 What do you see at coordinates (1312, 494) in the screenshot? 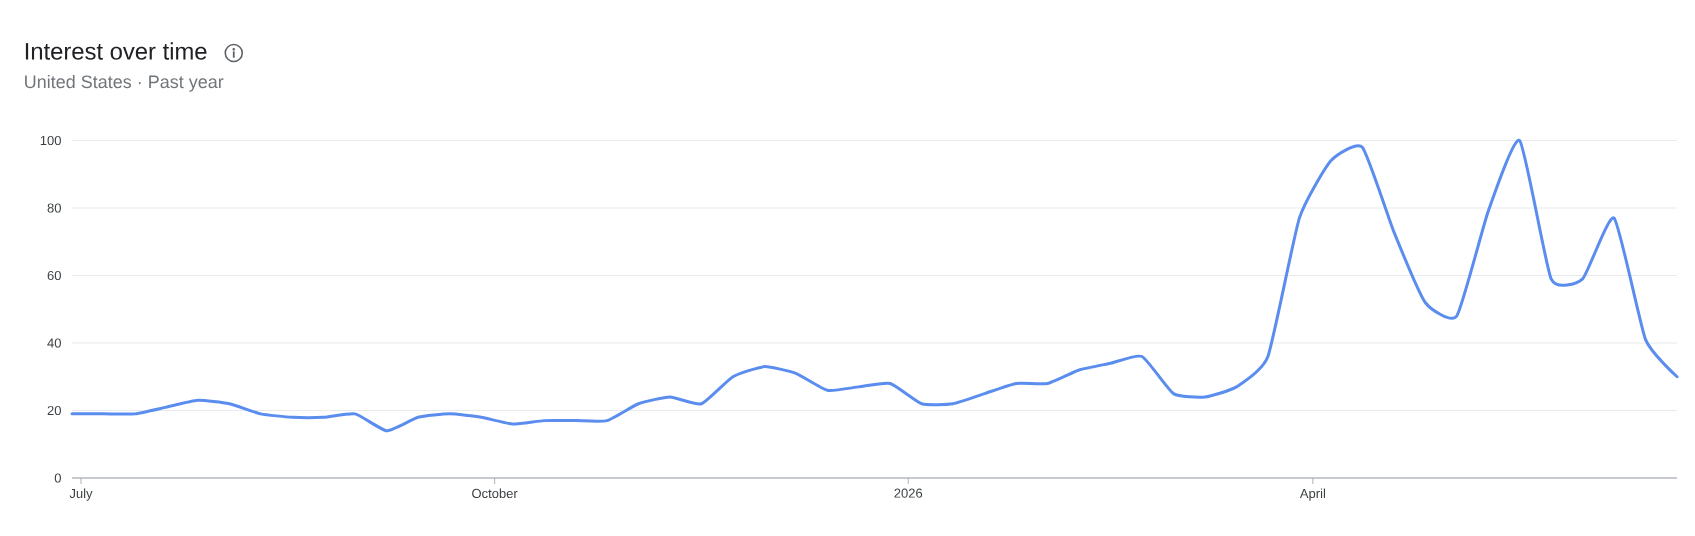
I see `x-tick-label: April` at bounding box center [1312, 494].